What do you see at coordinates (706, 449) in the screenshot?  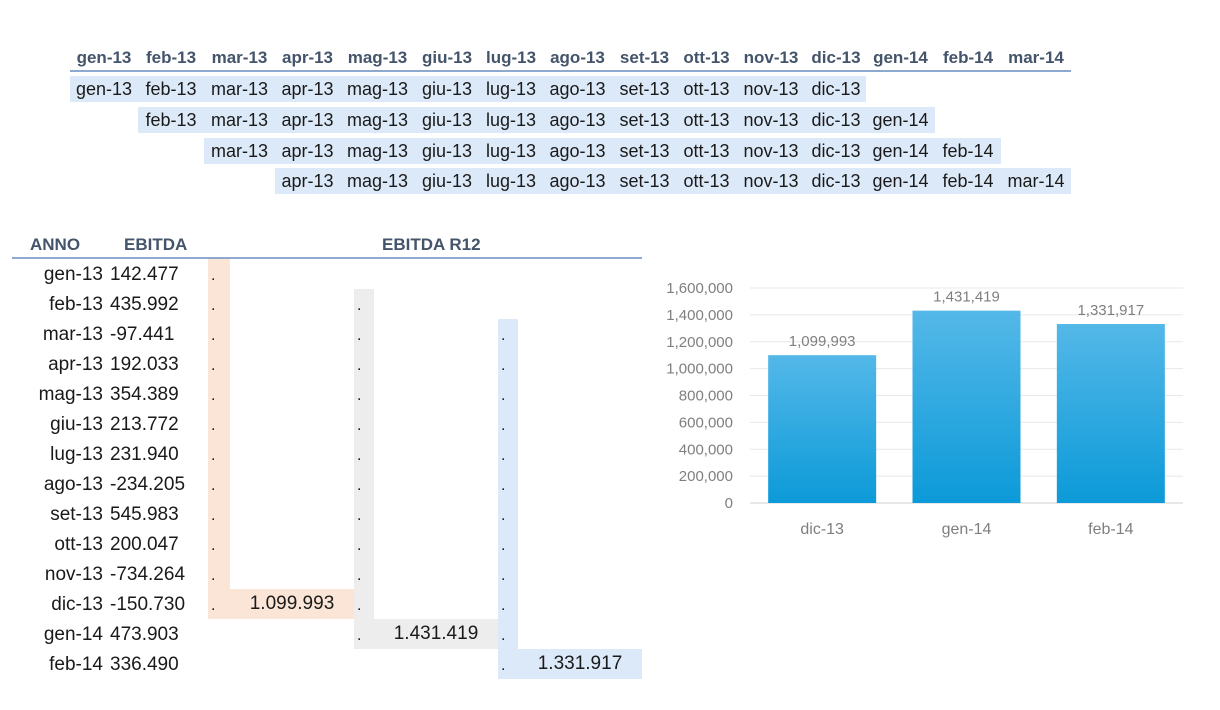 I see `y-tick-label: 400,000` at bounding box center [706, 449].